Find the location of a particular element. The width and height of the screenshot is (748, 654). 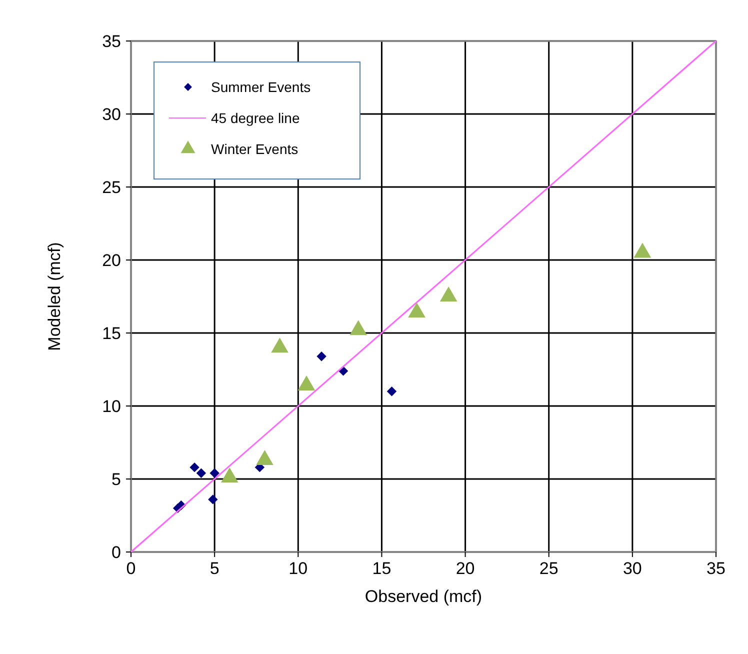

legend-label: Winter Events is located at coordinates (254, 149).